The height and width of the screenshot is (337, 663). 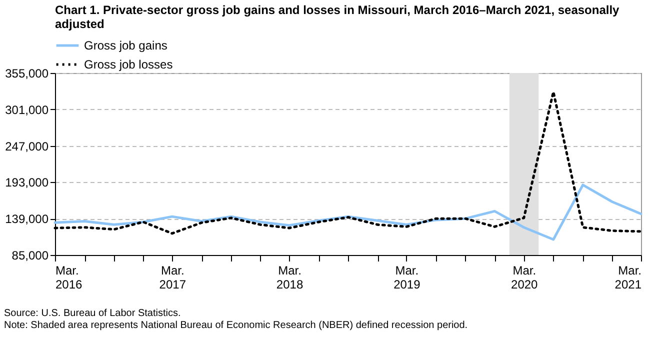 What do you see at coordinates (524, 278) in the screenshot?
I see `x-tick-label: Mar. 2020` at bounding box center [524, 278].